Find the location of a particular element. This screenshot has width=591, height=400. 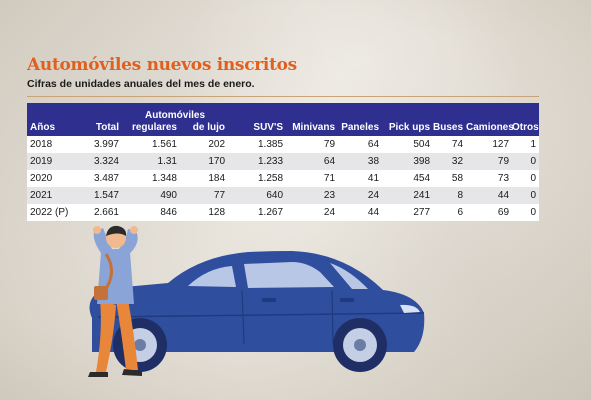

table-cell: 127 is located at coordinates (489, 144).